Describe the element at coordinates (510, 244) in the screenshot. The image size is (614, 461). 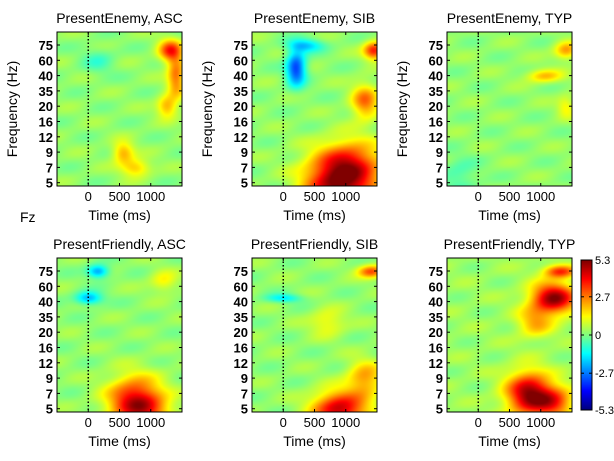
I see `panel-title: PresentFriendly, TYP` at that location.